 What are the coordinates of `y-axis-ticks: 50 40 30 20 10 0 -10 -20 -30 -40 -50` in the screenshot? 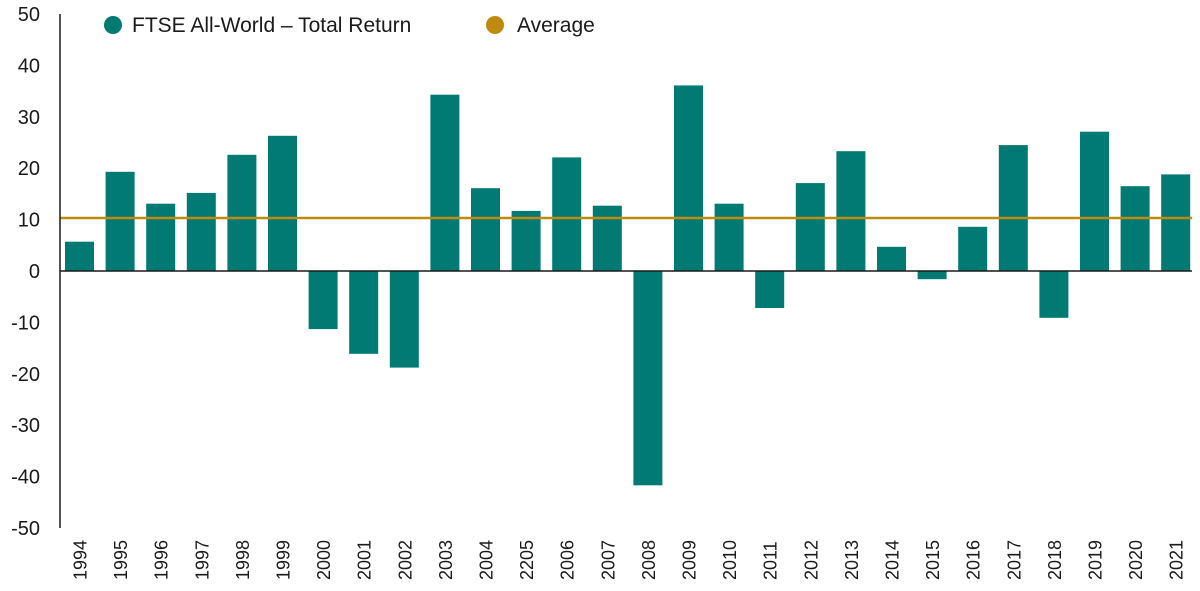 It's located at (25, 272).